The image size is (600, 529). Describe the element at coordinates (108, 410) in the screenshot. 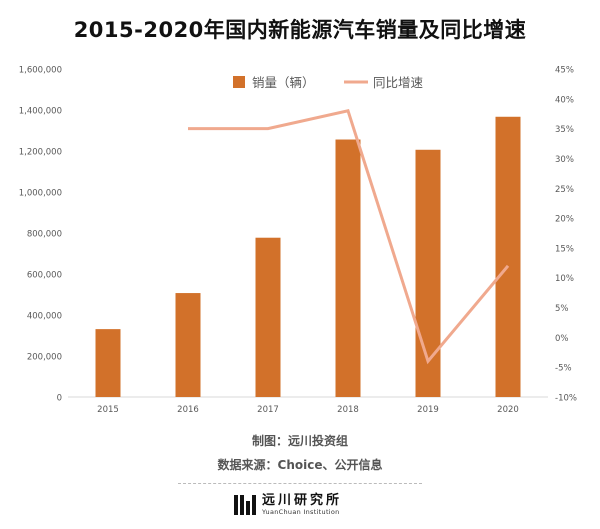

I see `x-tick-label: 2015` at that location.